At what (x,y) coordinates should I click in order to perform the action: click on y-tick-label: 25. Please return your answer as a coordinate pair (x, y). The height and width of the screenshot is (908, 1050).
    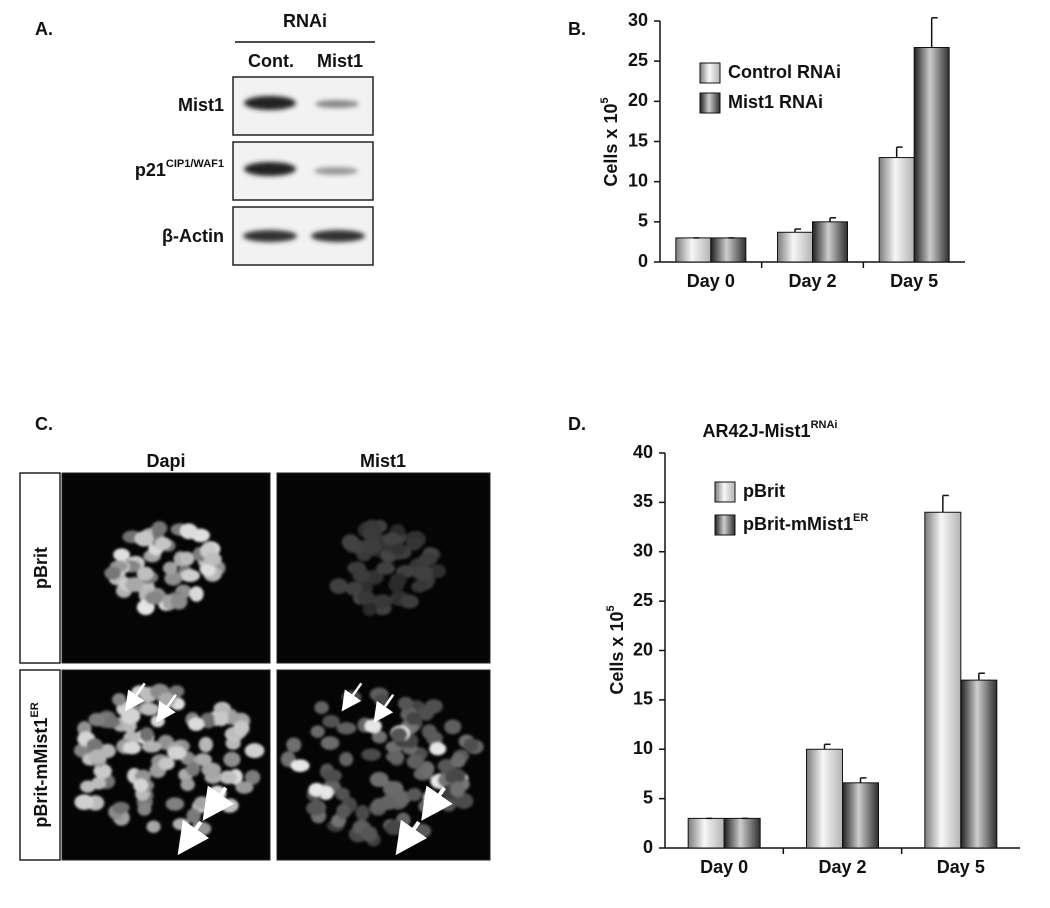
    Looking at the image, I should click on (643, 600).